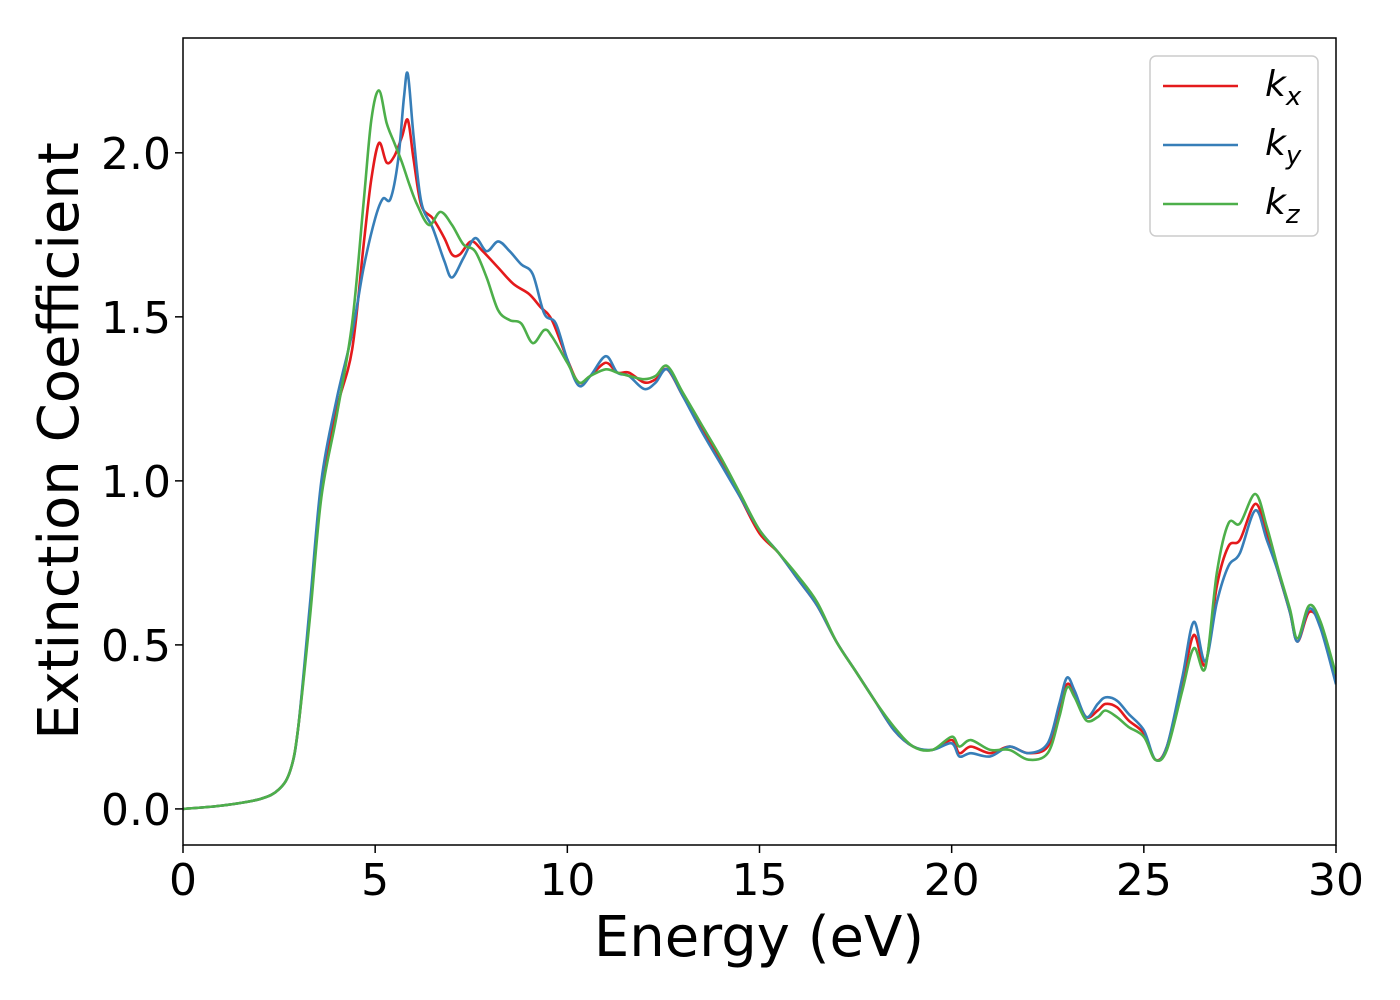 This screenshot has width=1400, height=1000. Describe the element at coordinates (1336, 880) in the screenshot. I see `x-tick-label: 30` at that location.